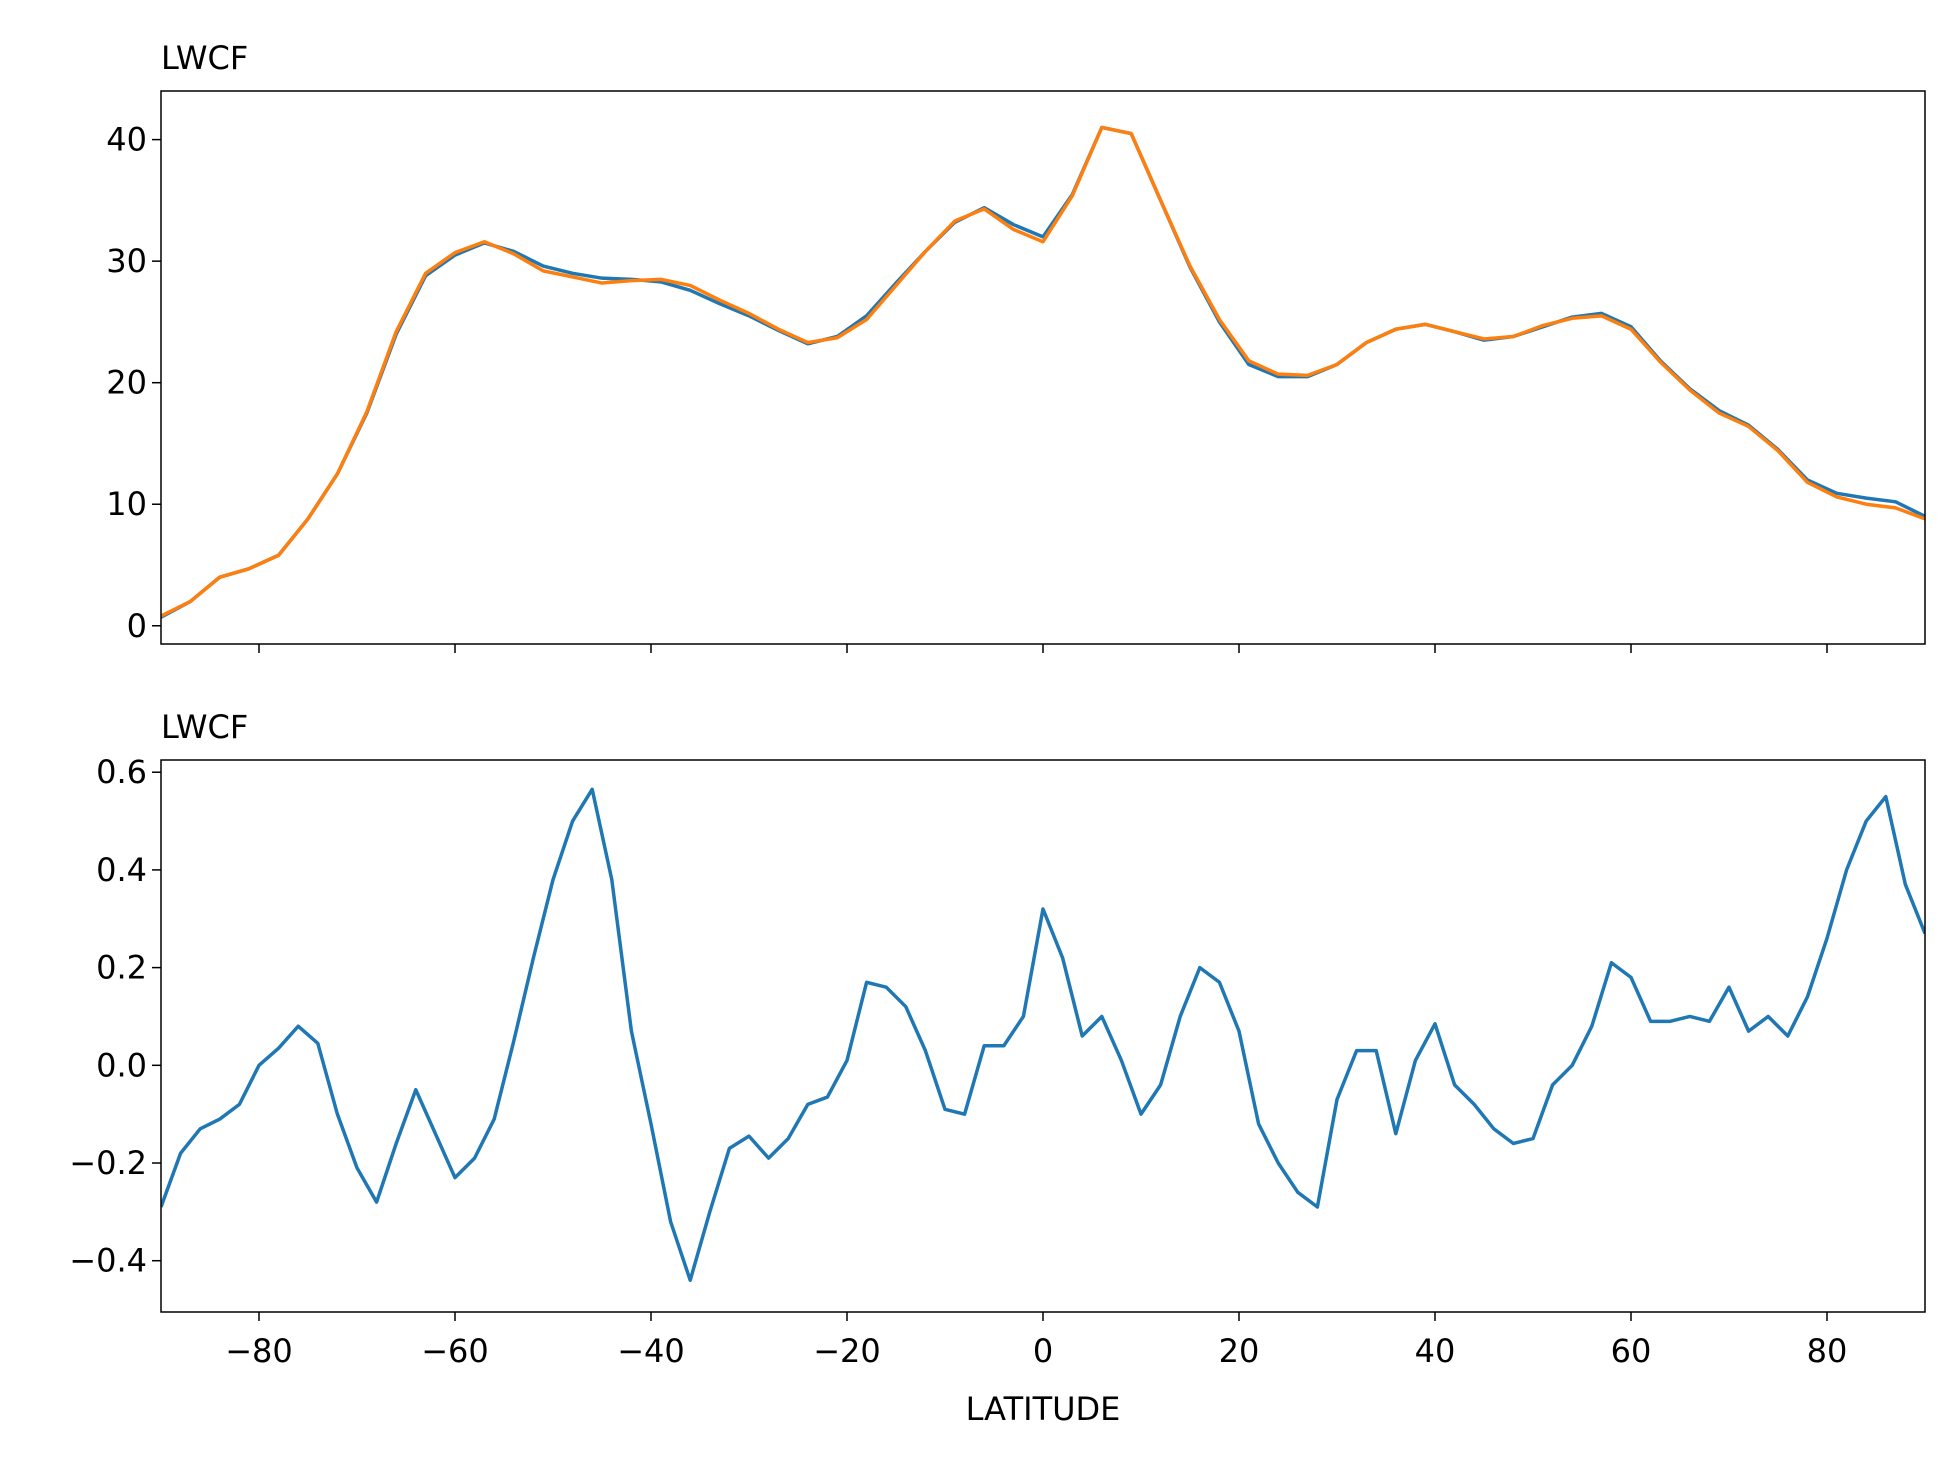  What do you see at coordinates (121, 870) in the screenshot?
I see `y-tick-label: 0.4` at bounding box center [121, 870].